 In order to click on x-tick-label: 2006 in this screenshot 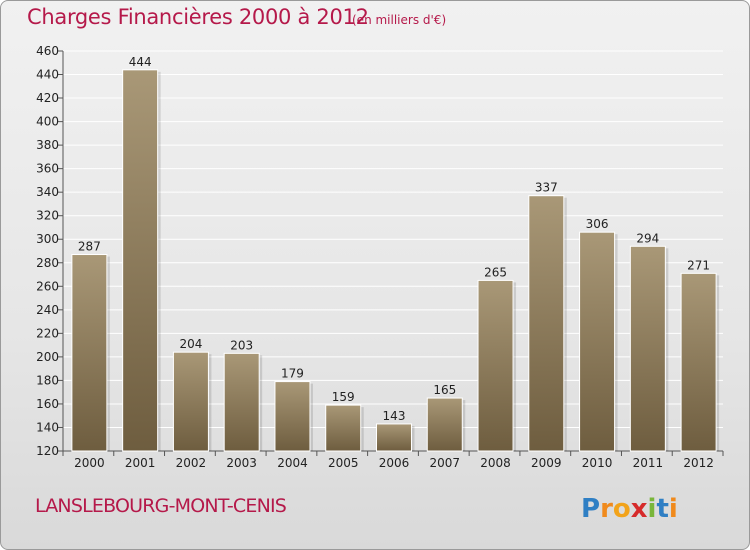, I will do `click(394, 463)`.